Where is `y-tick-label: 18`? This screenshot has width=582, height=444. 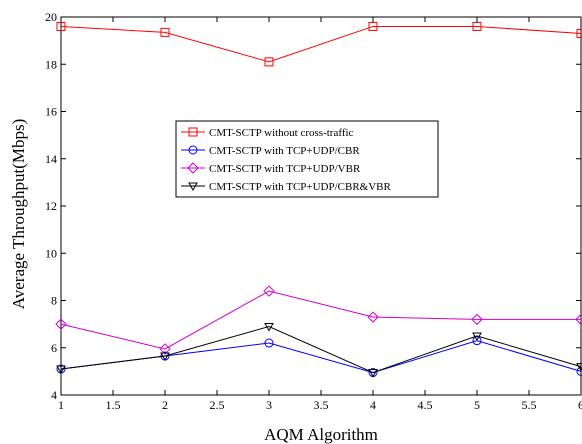
y-tick-label: 18 is located at coordinates (51, 64).